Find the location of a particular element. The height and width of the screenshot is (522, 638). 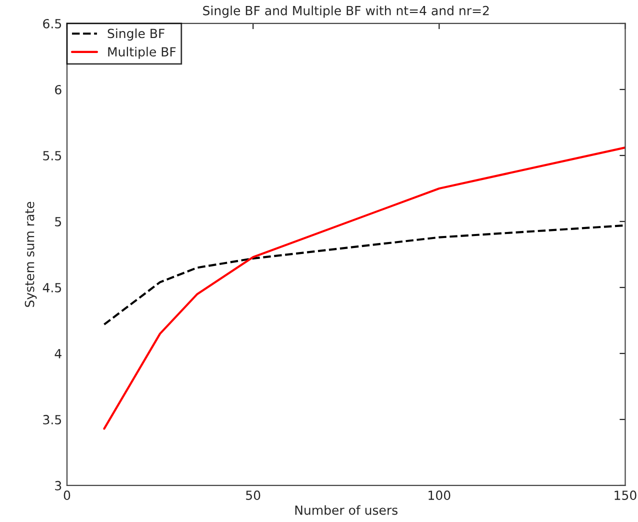

x-axis-title: Number of users is located at coordinates (346, 510).